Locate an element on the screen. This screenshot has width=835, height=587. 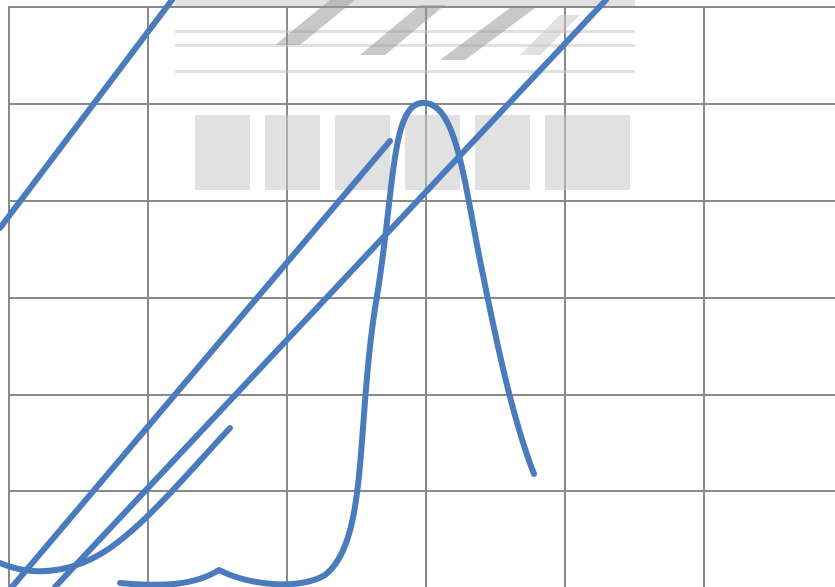
parabola-curve is located at coordinates (116, 500).